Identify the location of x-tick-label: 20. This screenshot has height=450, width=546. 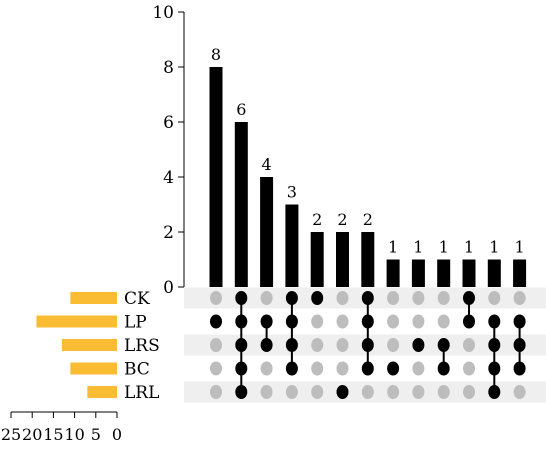
(32, 434).